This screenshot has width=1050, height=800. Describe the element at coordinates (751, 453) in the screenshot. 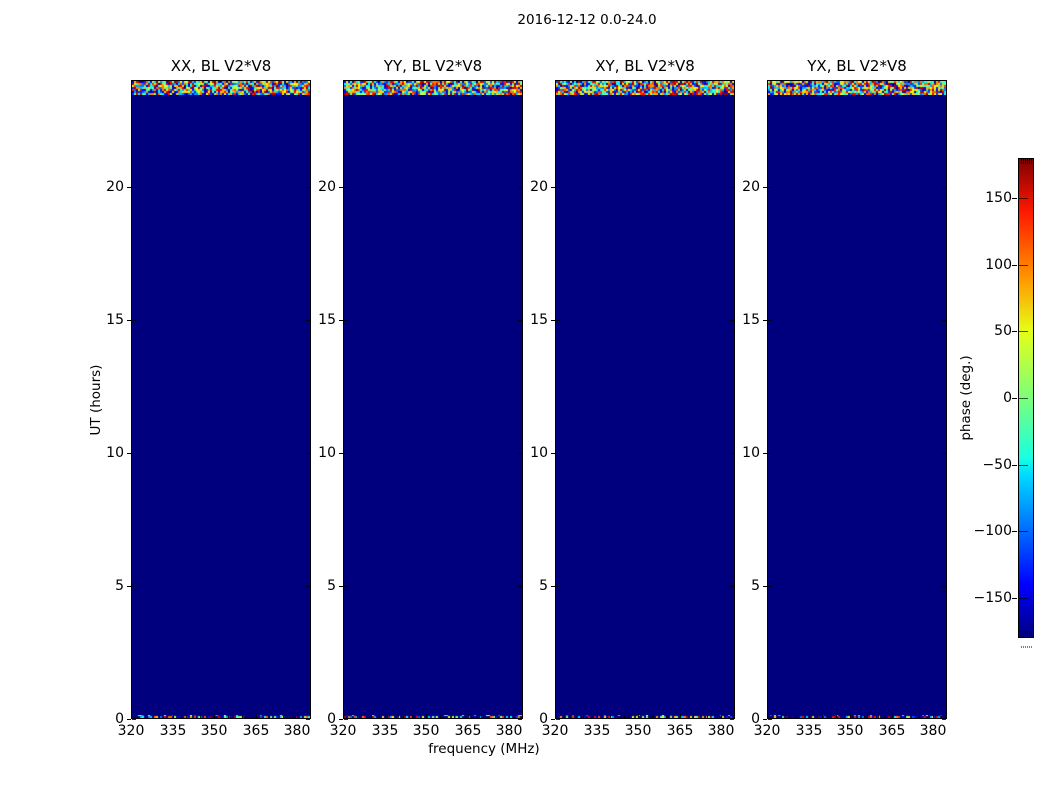

I see `y-tick-label: 10` at that location.